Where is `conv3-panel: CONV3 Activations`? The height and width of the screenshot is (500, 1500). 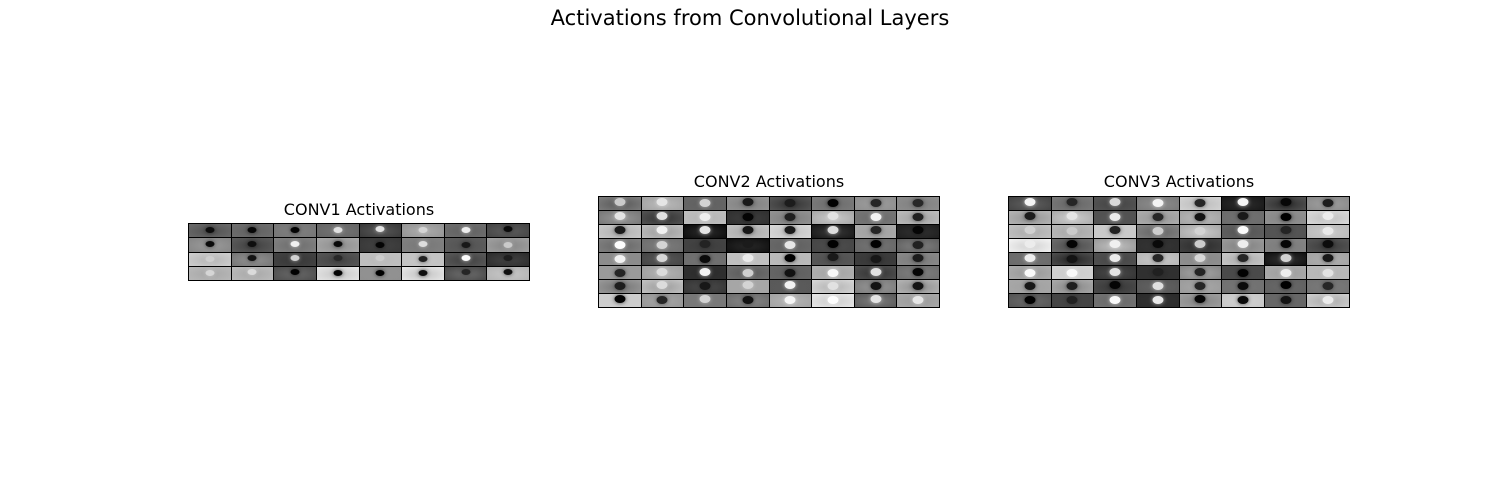
conv3-panel: CONV3 Activations is located at coordinates (1179, 240).